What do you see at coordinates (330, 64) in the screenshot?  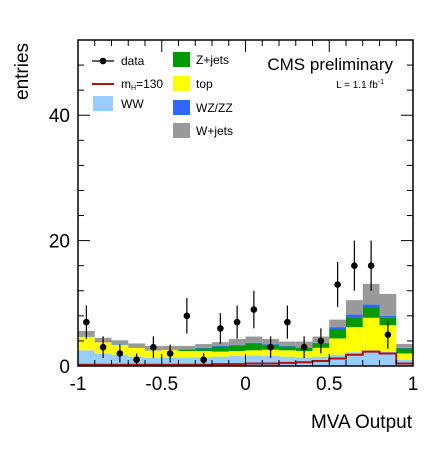 I see `experiment-label: CMS preliminary` at bounding box center [330, 64].